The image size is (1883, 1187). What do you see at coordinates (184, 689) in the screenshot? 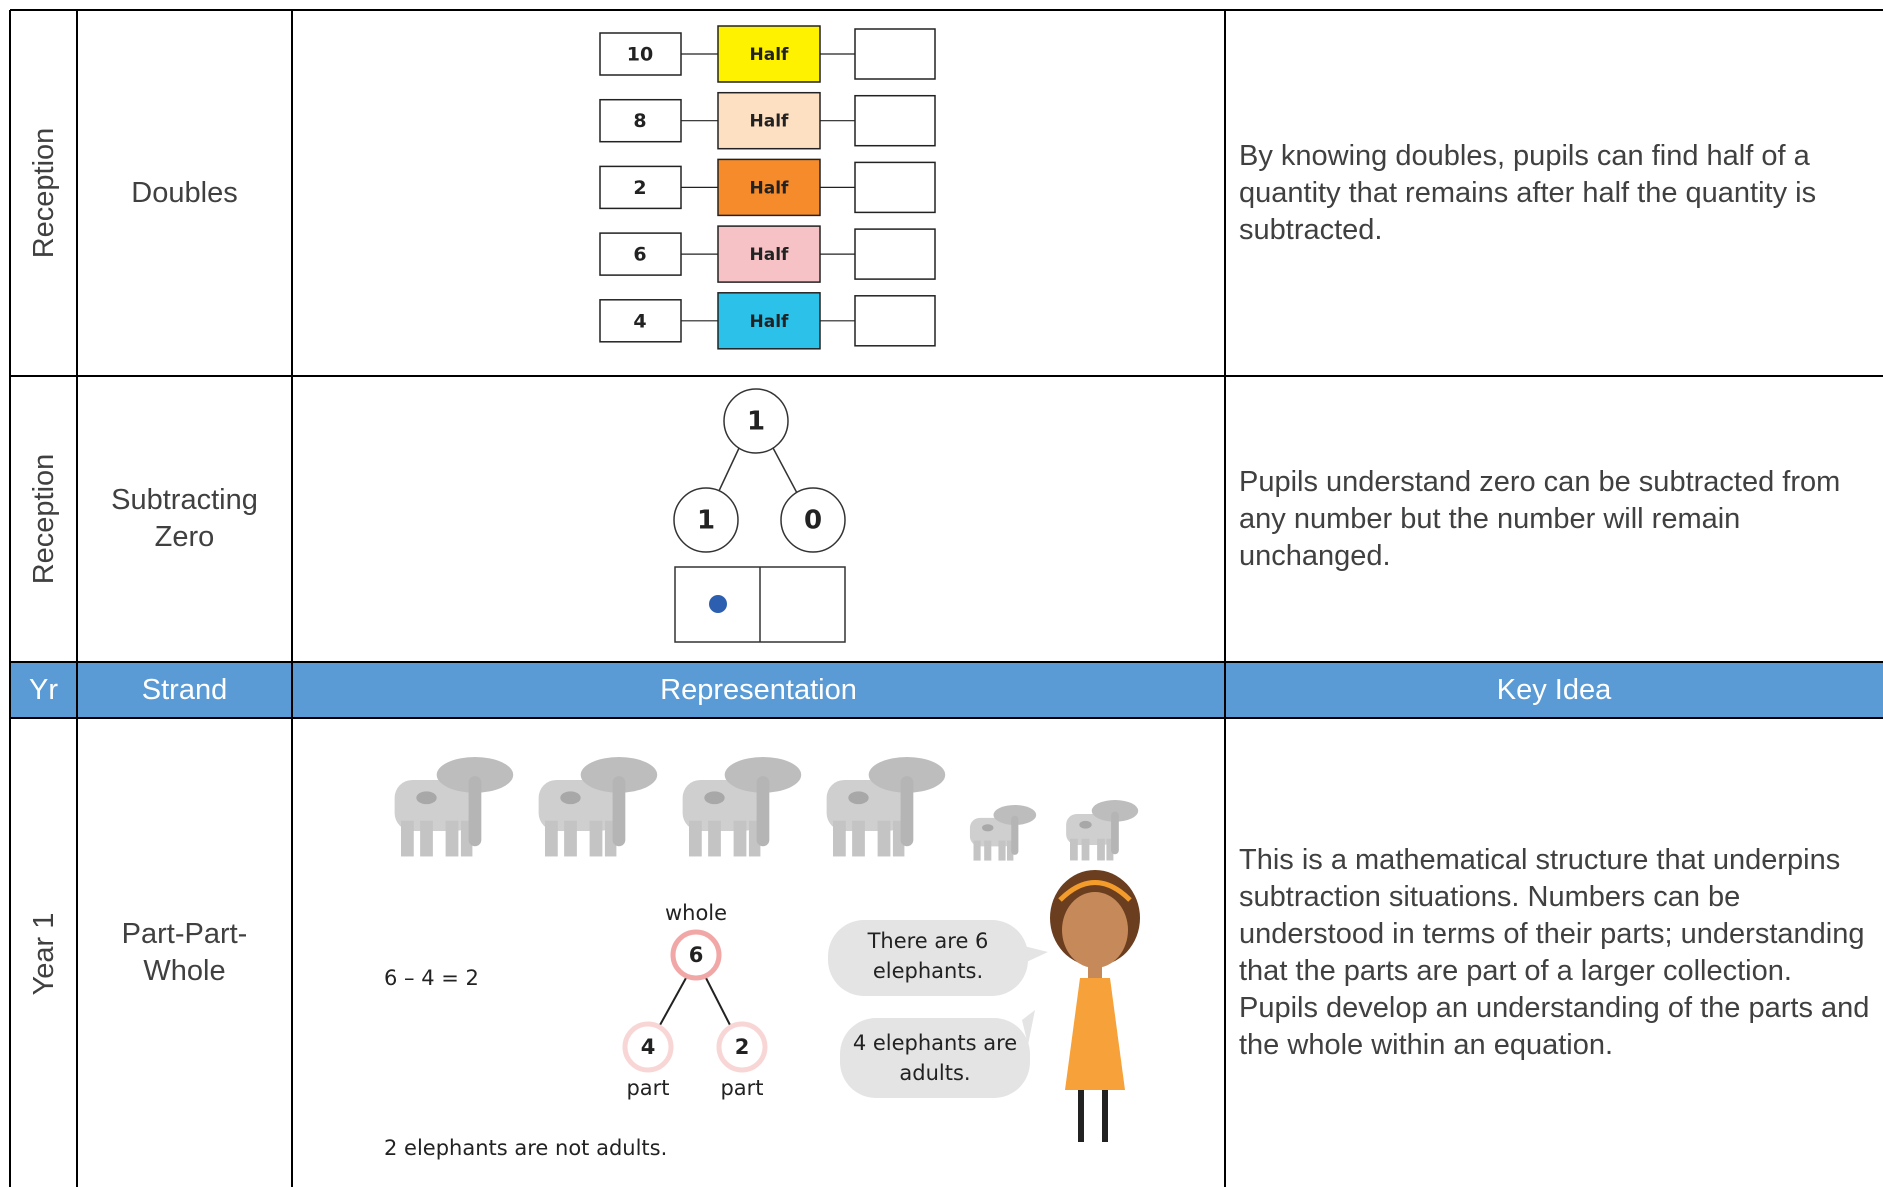
I see `header-cell: Strand` at bounding box center [184, 689].